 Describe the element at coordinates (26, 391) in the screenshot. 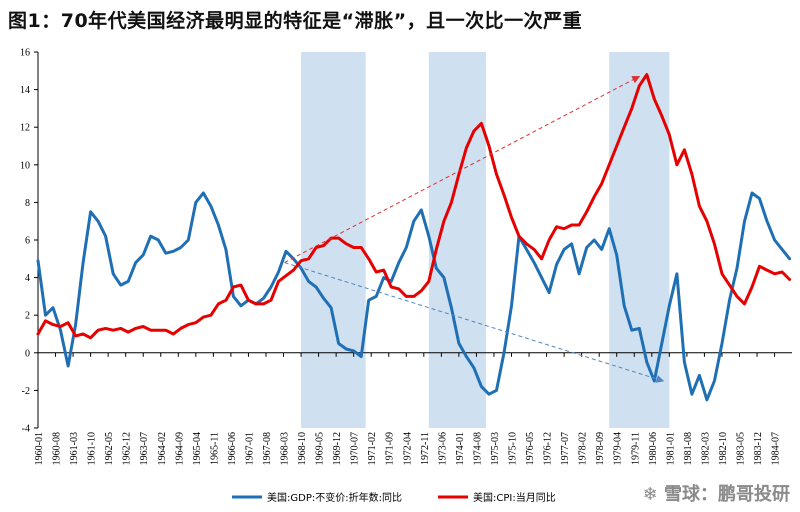

I see `y-tick-label: -2` at that location.